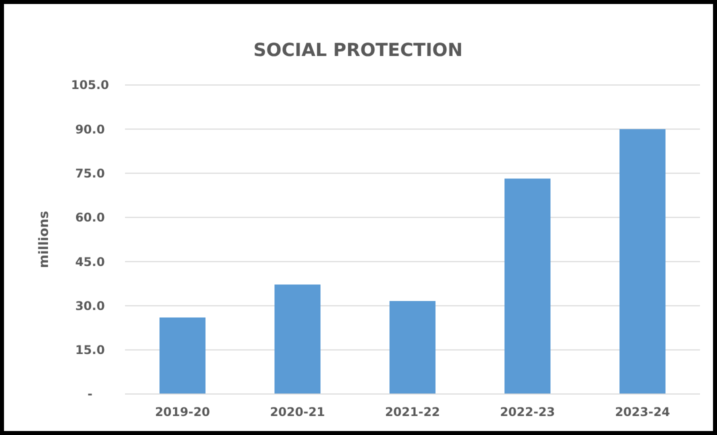 The height and width of the screenshot is (435, 717). I want to click on chart-title: SOCIAL PROTECTION, so click(358, 50).